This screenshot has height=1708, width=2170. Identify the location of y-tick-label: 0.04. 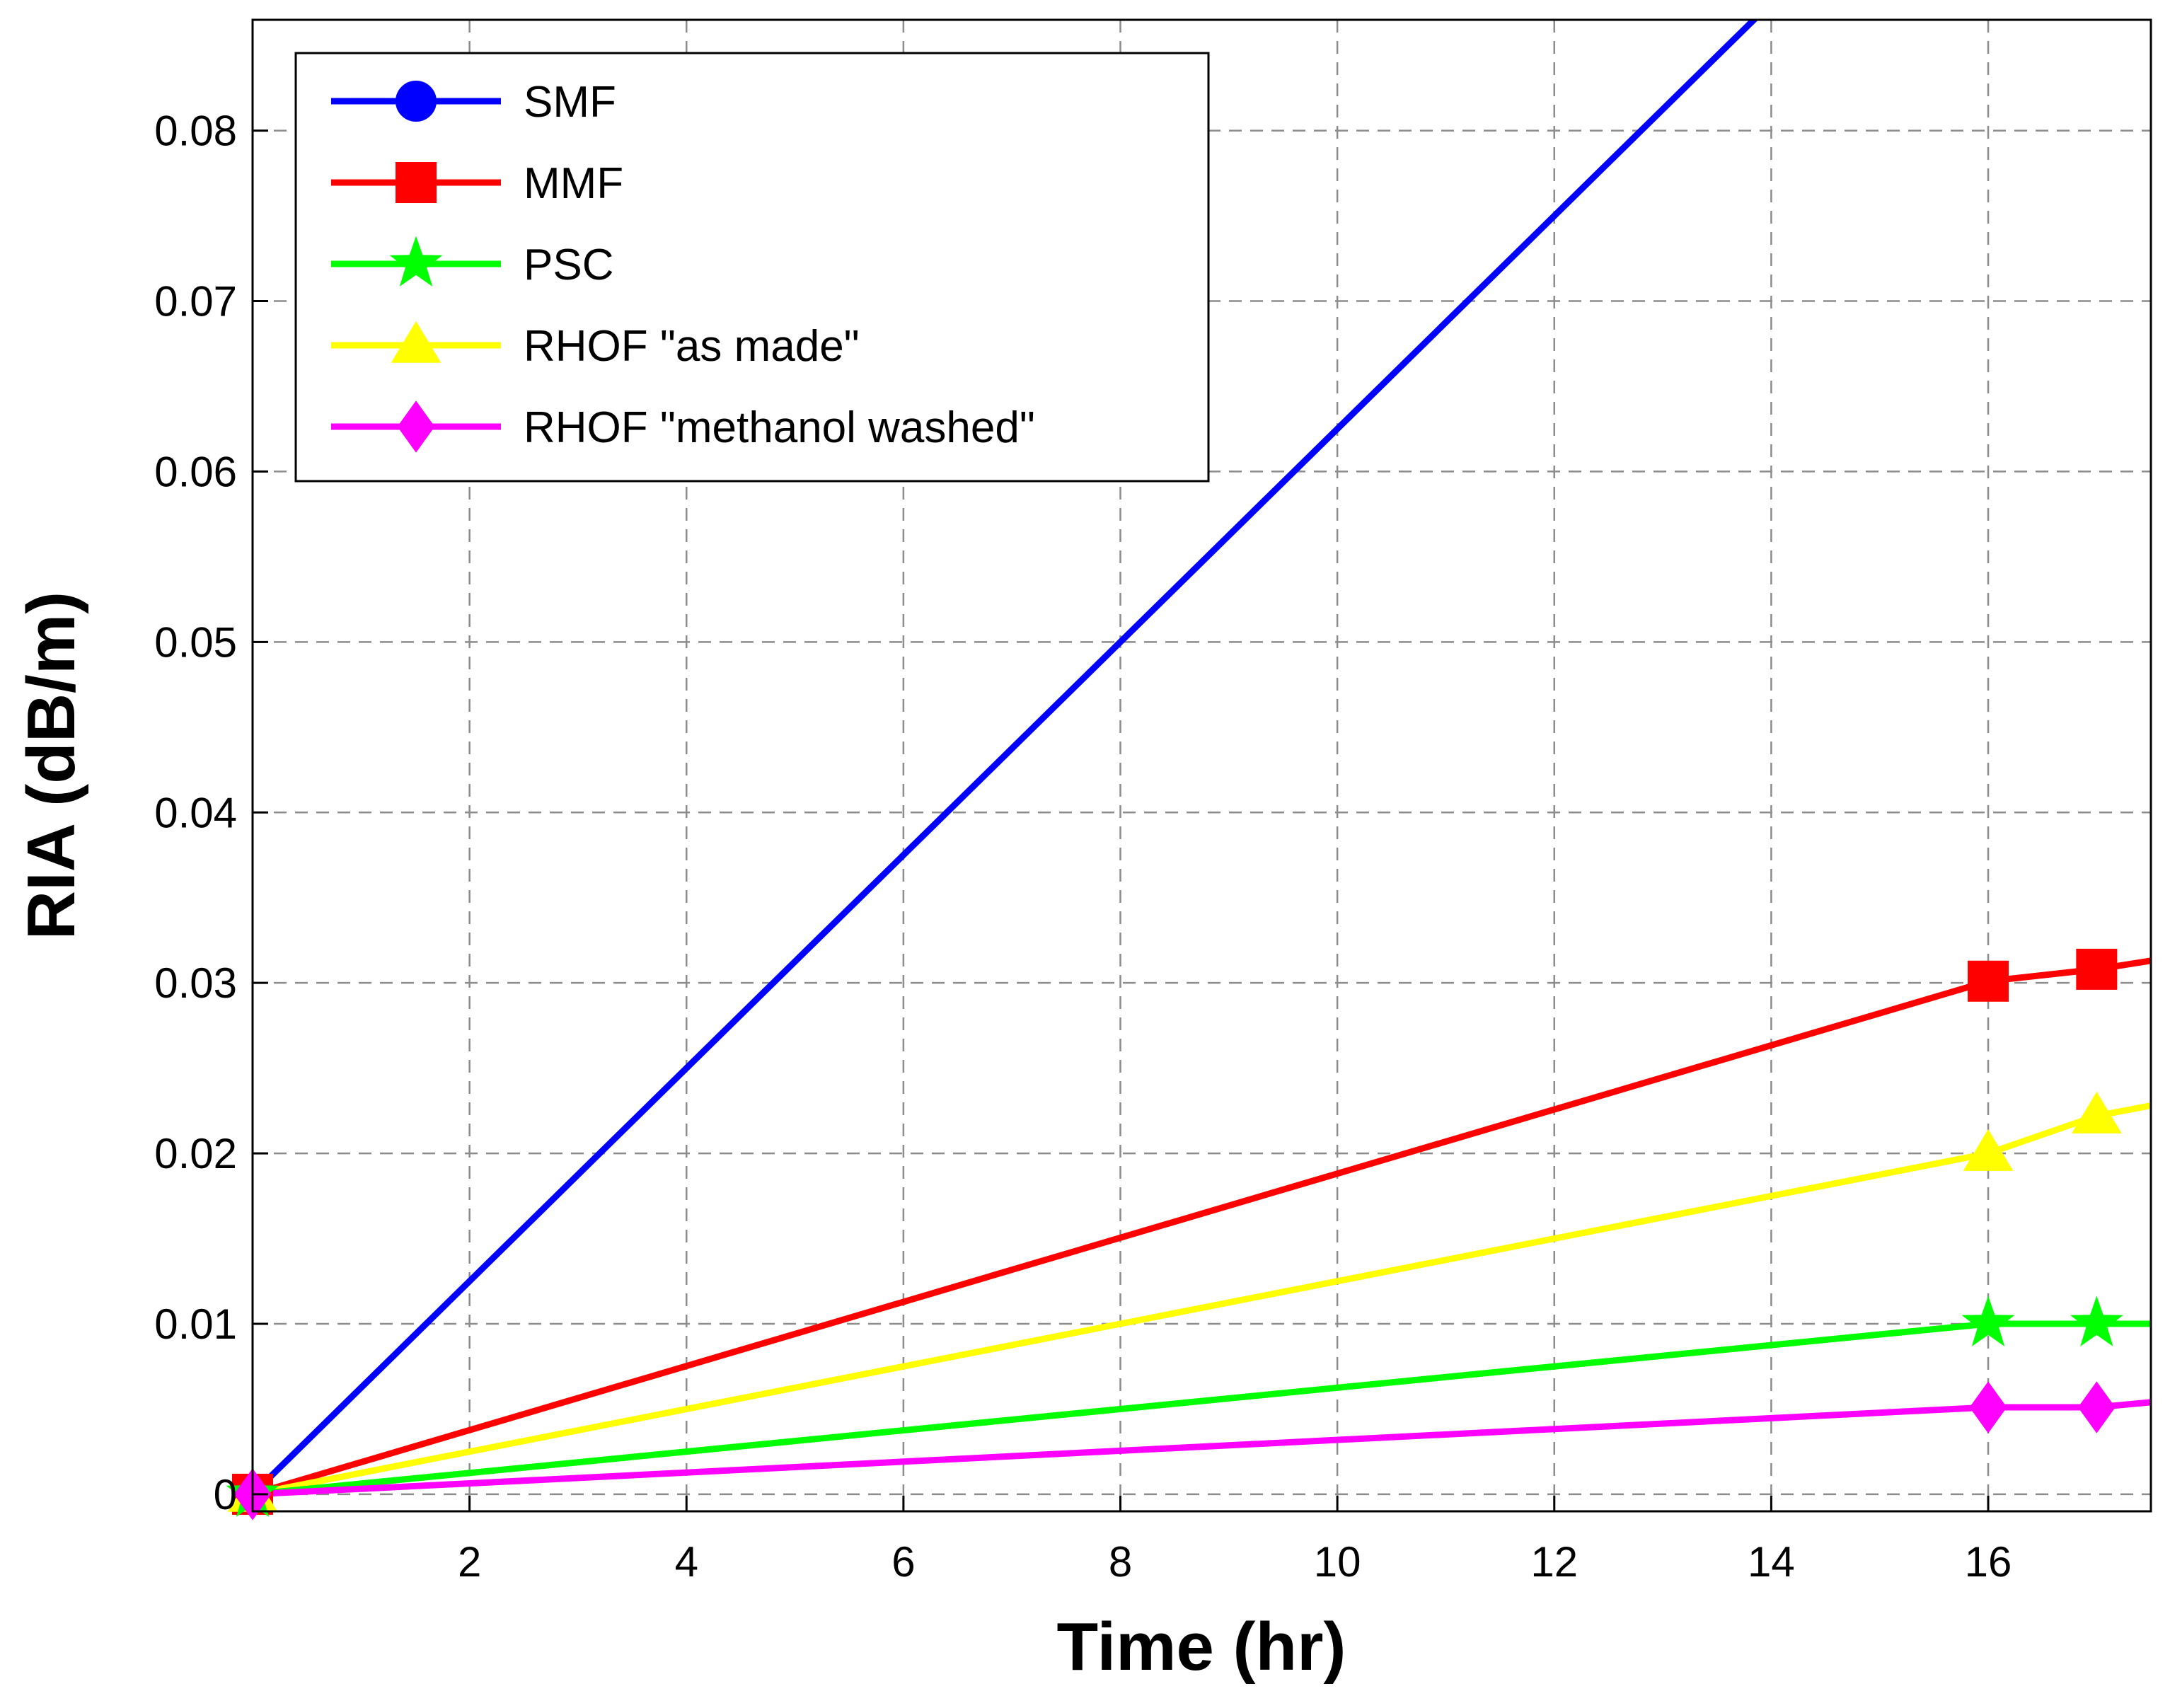
(196, 813).